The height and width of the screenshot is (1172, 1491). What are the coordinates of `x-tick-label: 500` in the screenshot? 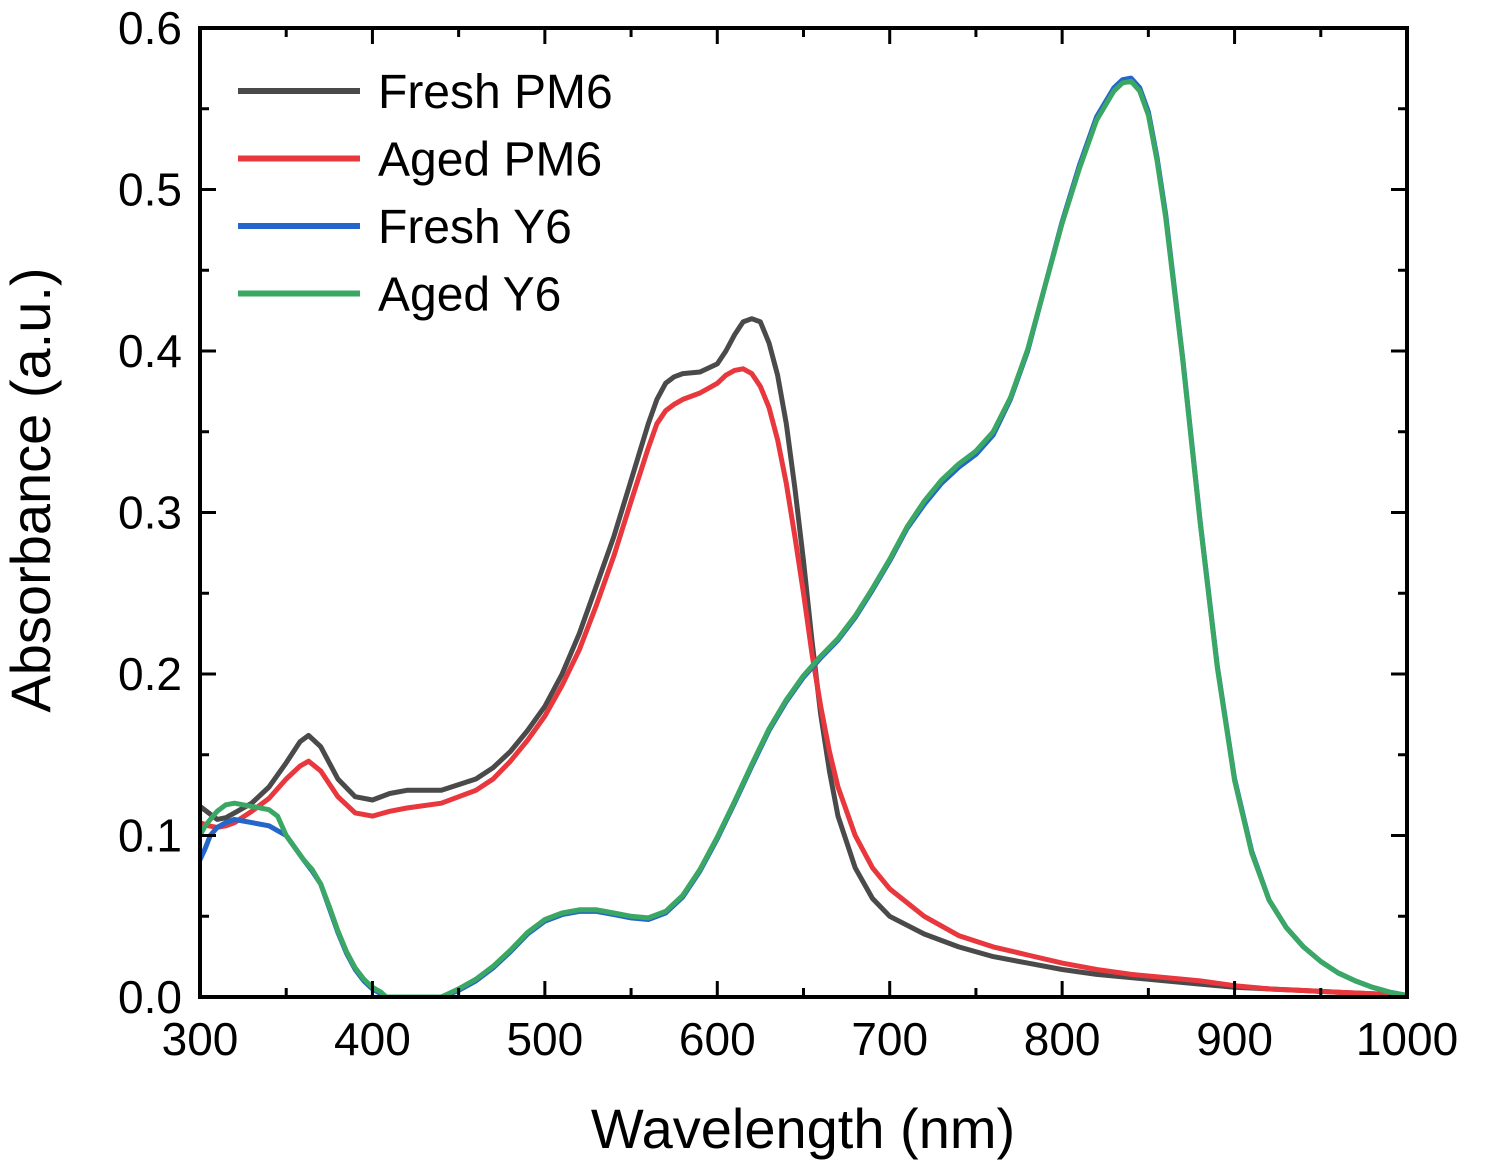 It's located at (544, 1039).